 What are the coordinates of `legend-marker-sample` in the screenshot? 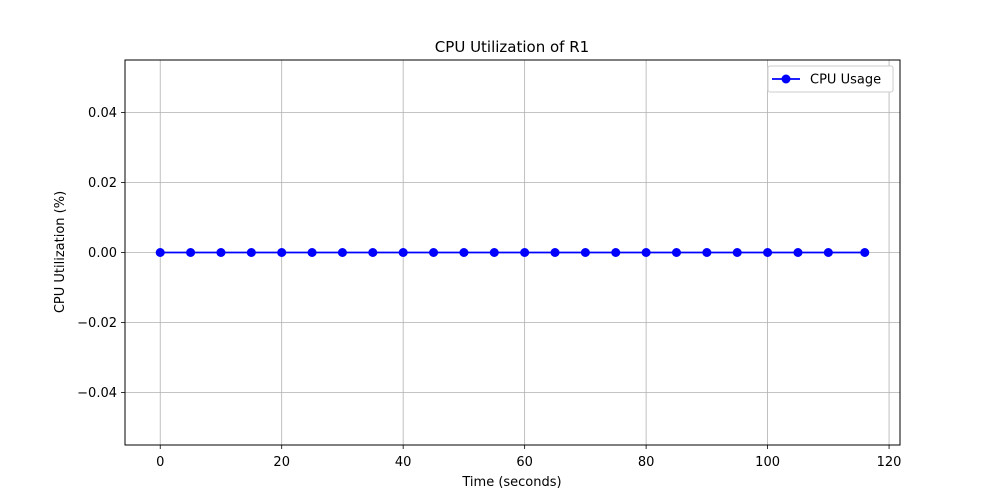 It's located at (786, 79).